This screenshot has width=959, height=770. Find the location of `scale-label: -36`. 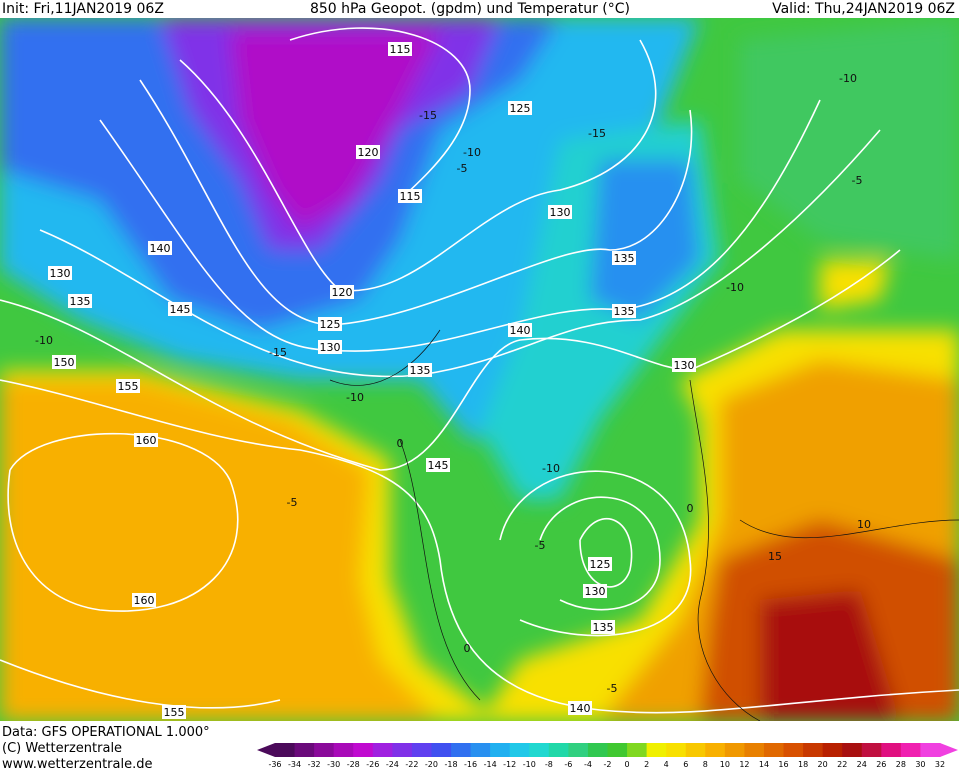

scale-label: -36 is located at coordinates (274, 764).